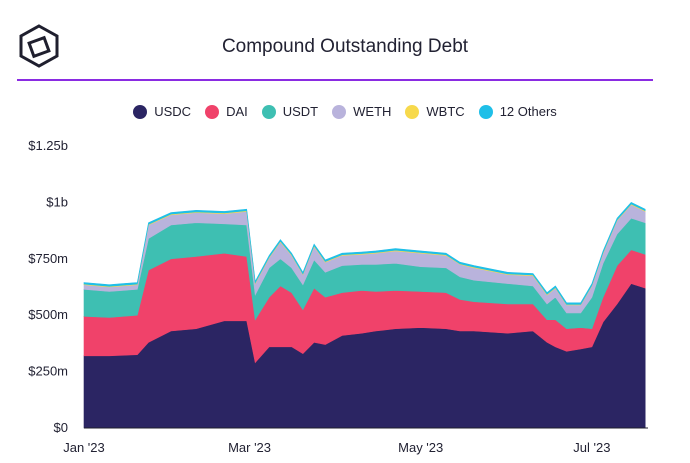  Describe the element at coordinates (48, 145) in the screenshot. I see `y-tick-label: $1.25b` at that location.